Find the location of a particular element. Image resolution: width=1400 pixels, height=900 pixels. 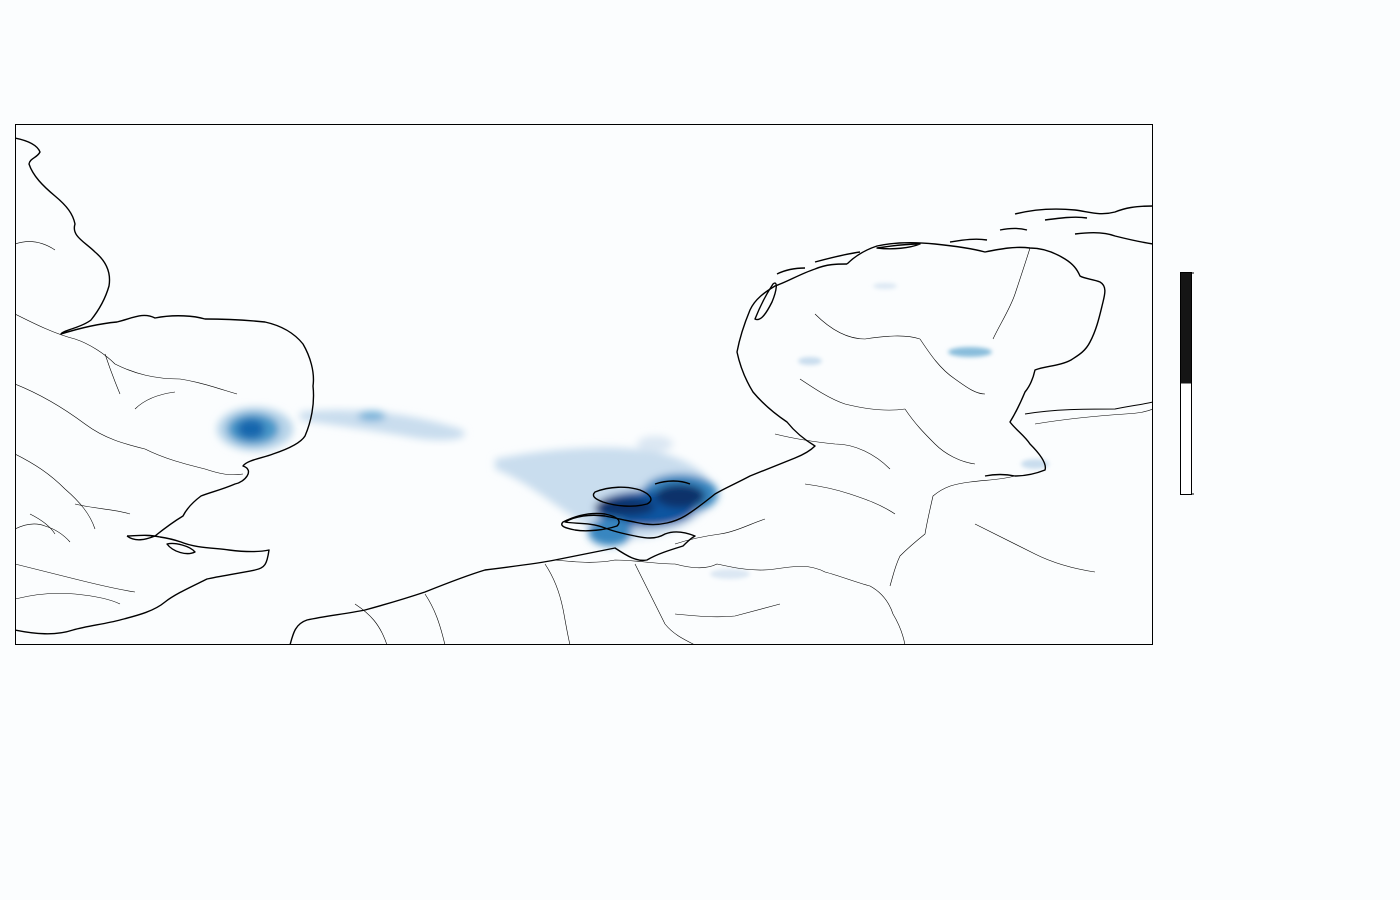

island-juist is located at coordinates (1066, 218).